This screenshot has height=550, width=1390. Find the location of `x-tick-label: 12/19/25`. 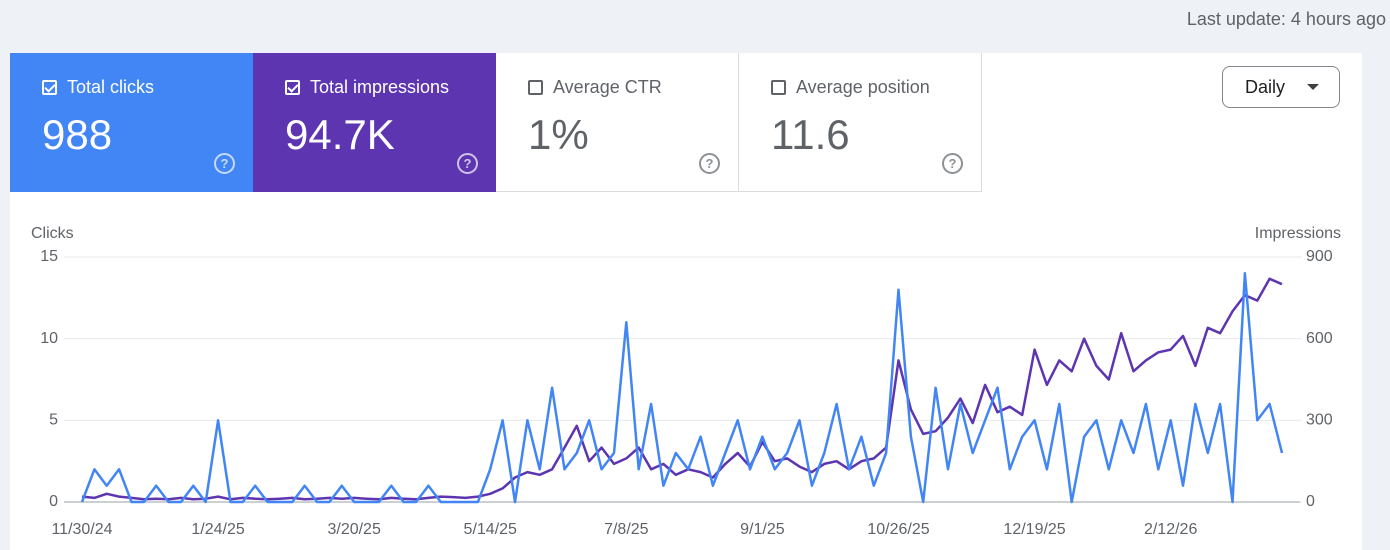

x-tick-label: 12/19/25 is located at coordinates (1034, 529).